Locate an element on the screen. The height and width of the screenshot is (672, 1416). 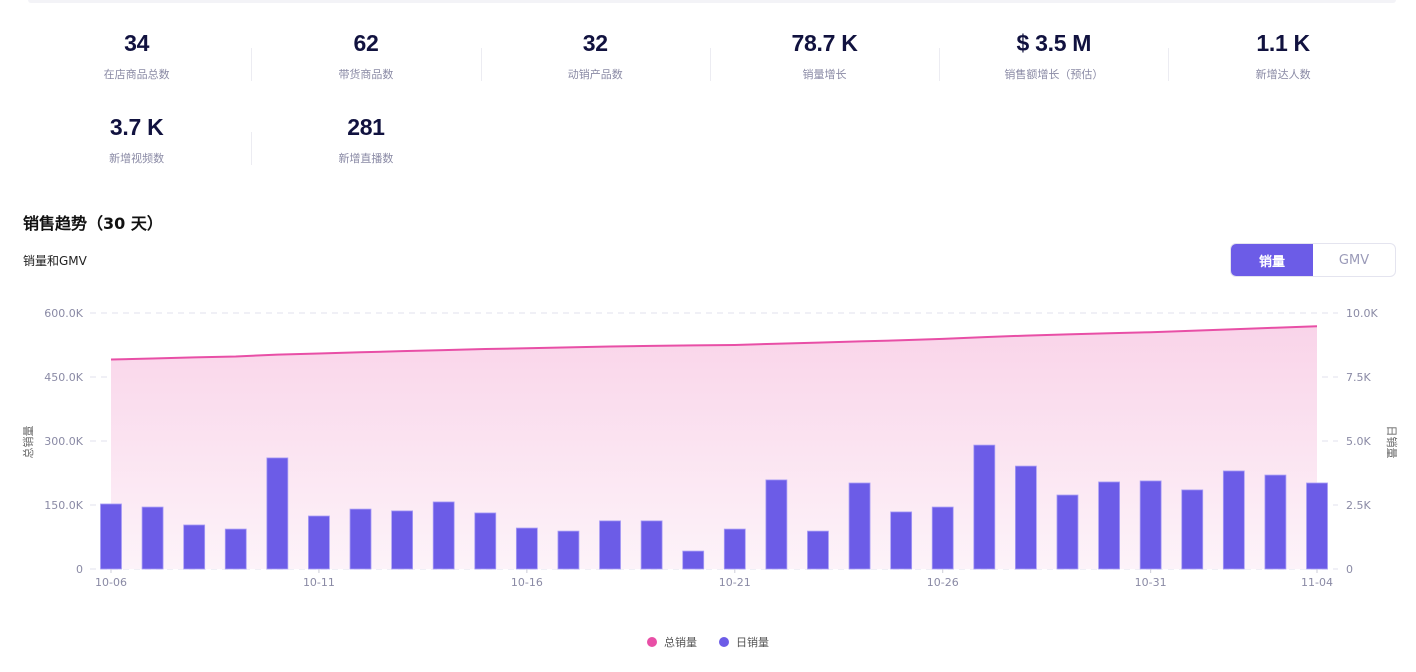
y-axis-left-title: 总销量 is located at coordinates (28, 442).